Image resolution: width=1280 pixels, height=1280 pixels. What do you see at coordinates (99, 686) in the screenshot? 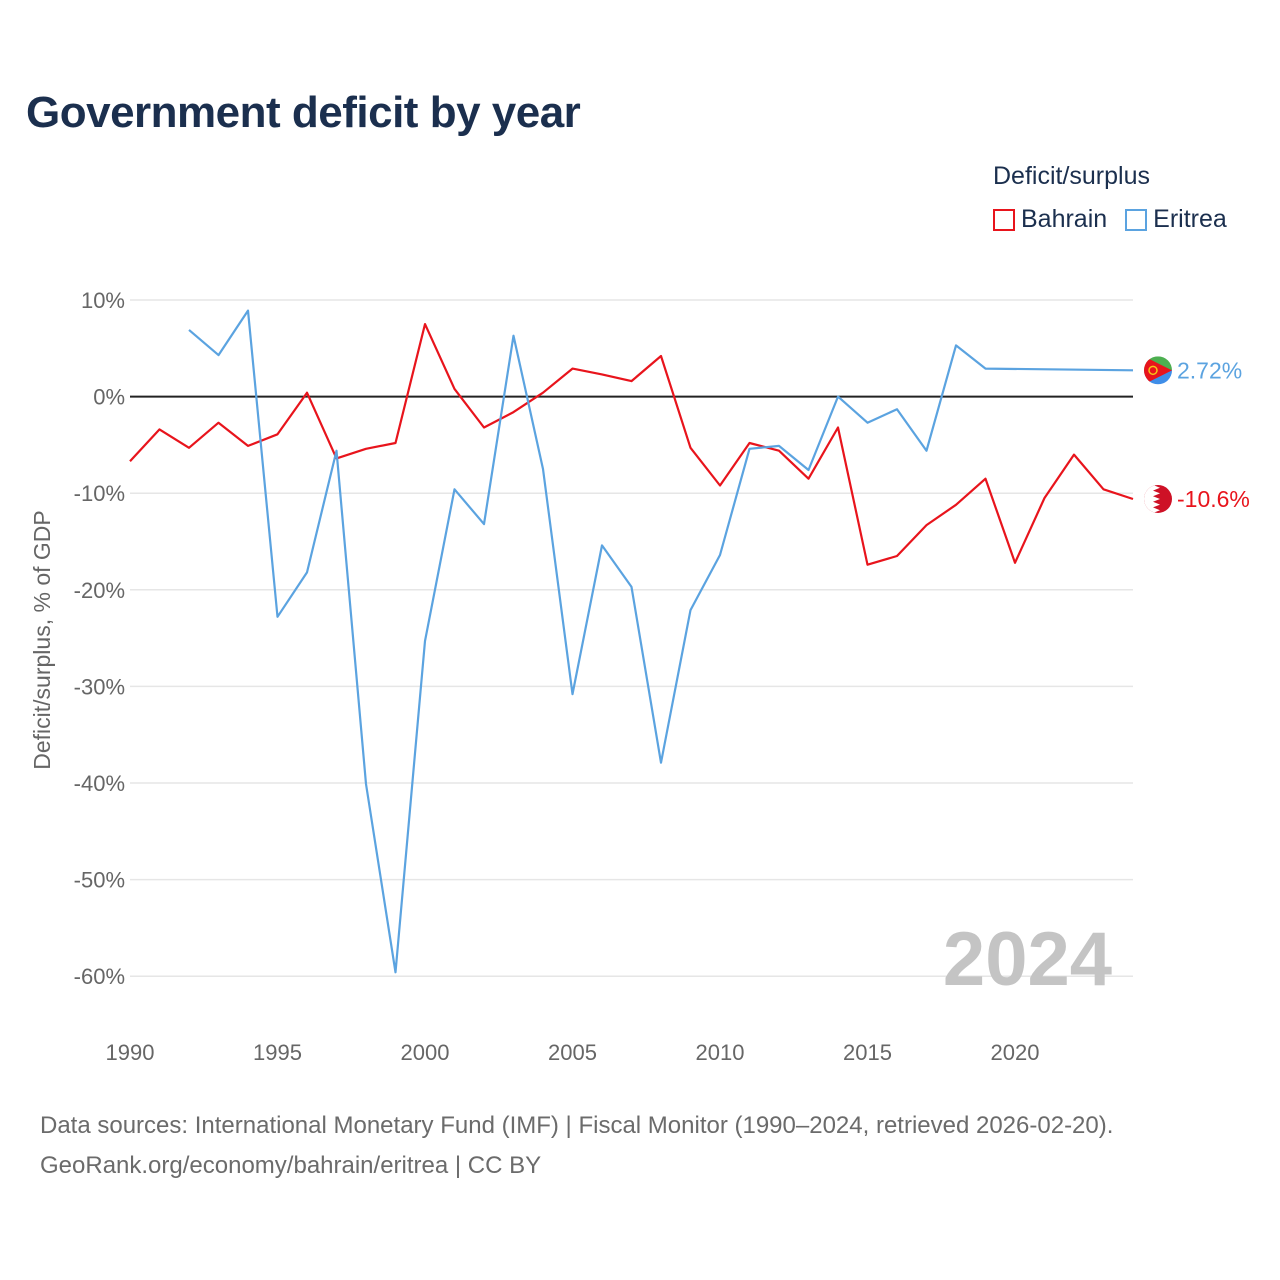
I see `y-tick-label: -30%` at bounding box center [99, 686].